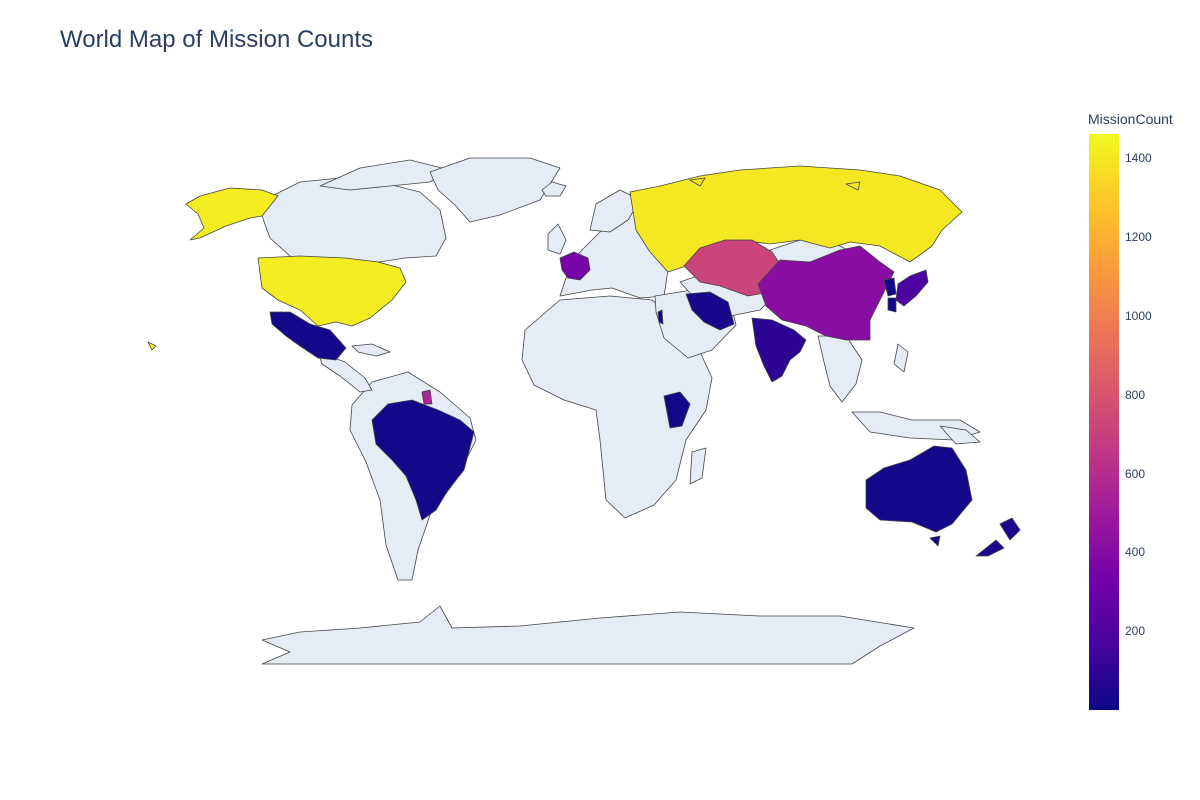 The width and height of the screenshot is (1200, 800). Describe the element at coordinates (890, 287) in the screenshot. I see `country-north-korea` at that location.